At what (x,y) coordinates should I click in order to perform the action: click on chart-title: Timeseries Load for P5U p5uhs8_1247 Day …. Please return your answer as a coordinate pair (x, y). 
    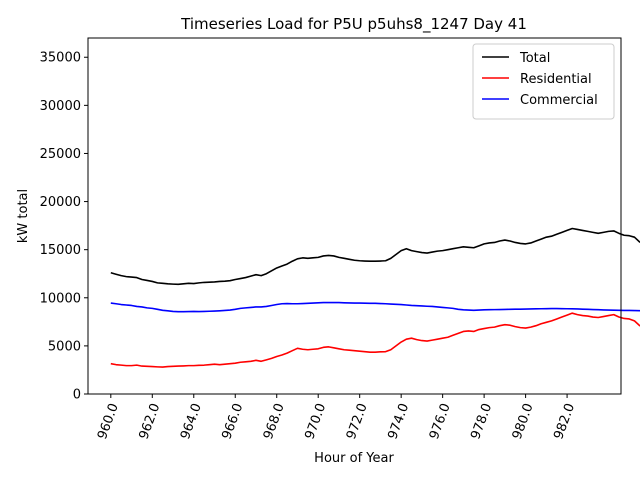
    Looking at the image, I should click on (353, 24).